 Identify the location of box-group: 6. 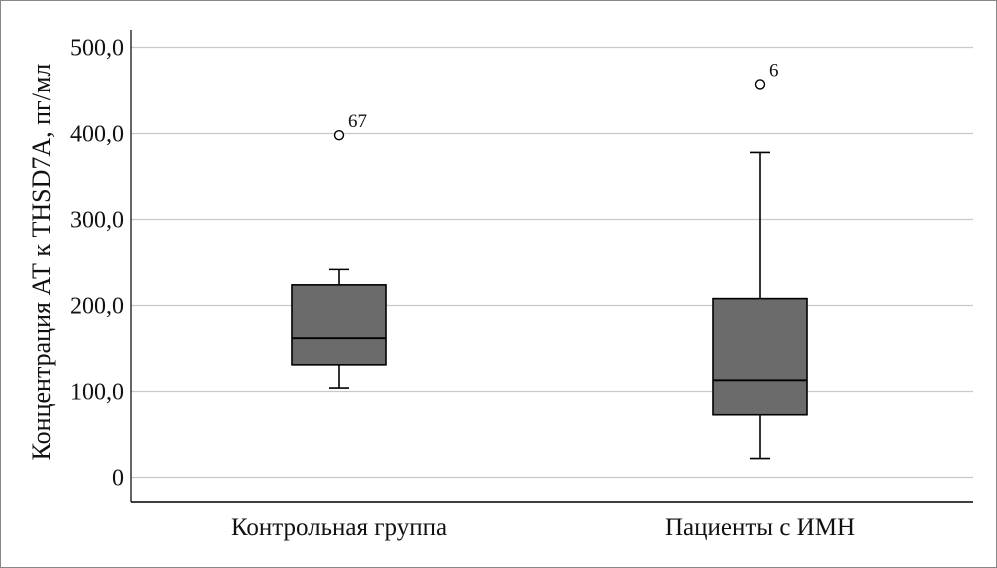
(760, 260).